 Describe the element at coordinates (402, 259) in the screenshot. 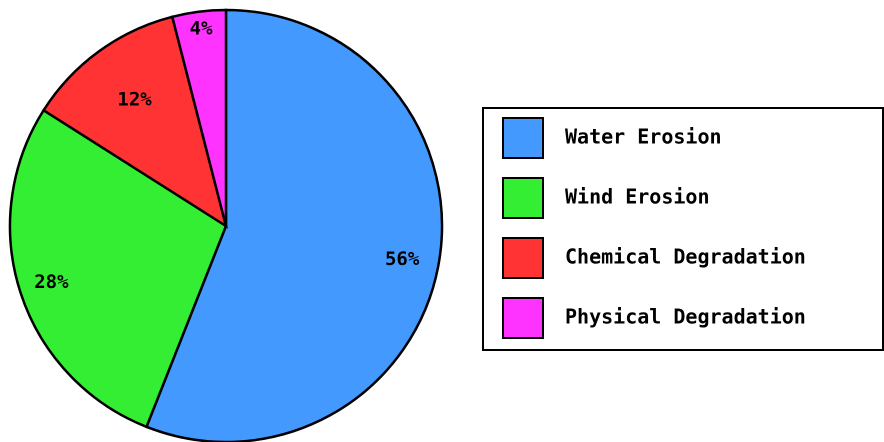

I see `slice-label: 56%` at that location.